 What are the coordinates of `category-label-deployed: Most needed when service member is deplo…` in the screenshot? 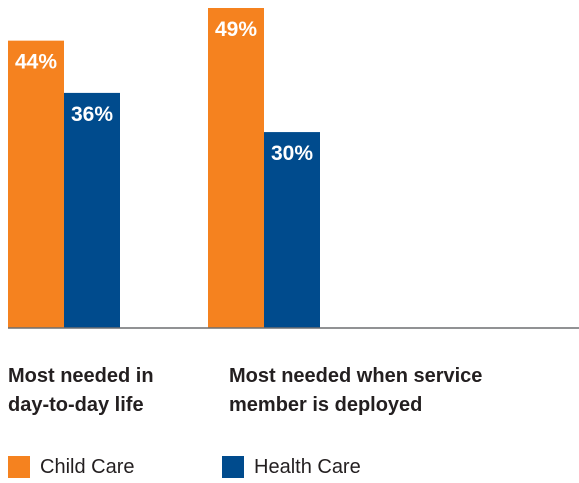 It's located at (356, 390).